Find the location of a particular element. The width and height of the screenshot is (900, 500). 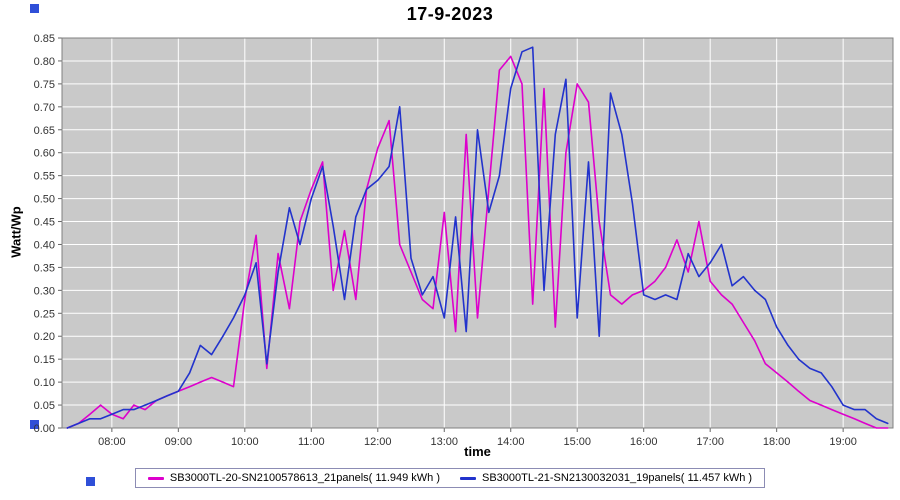

series1-line-swatch is located at coordinates (155, 478).